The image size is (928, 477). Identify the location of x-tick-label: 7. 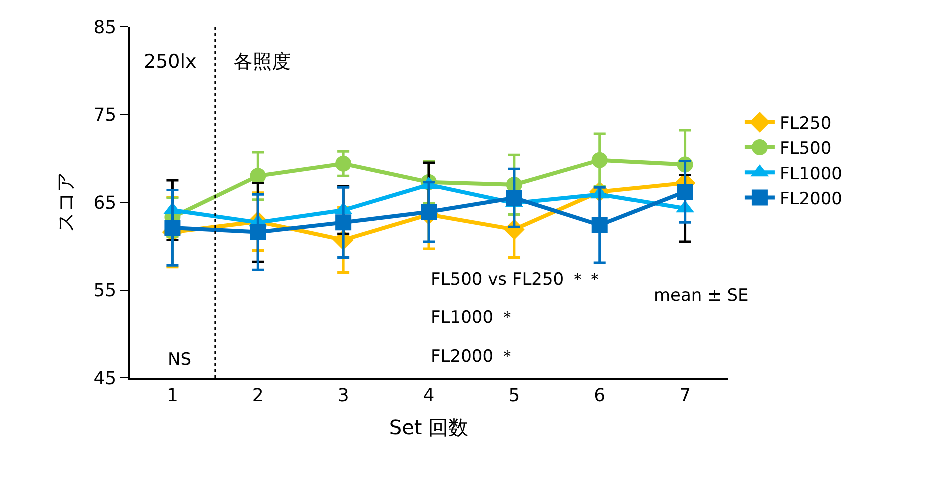
(686, 395).